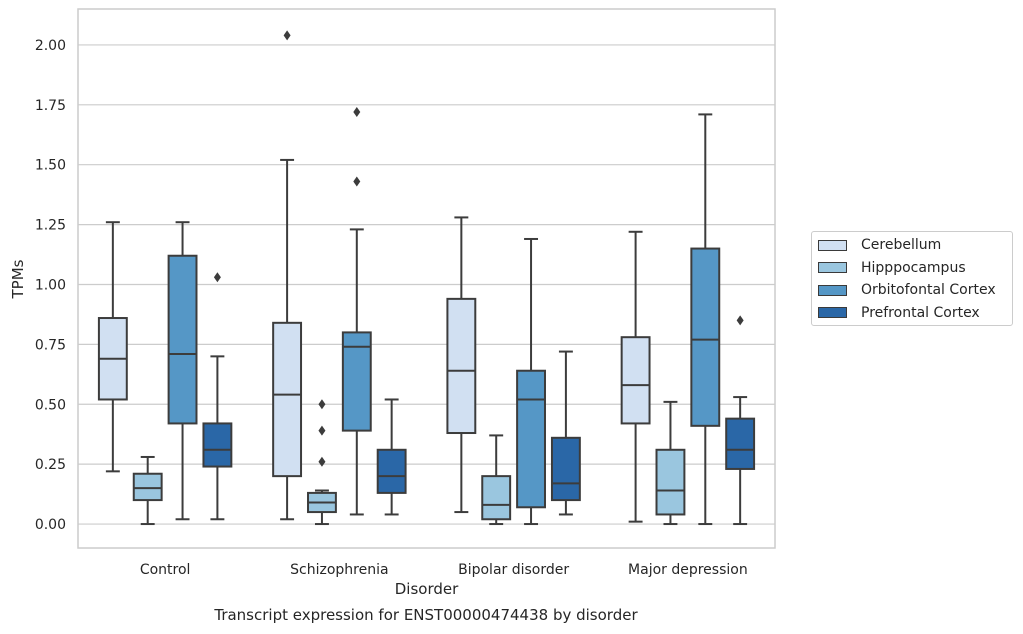  I want to click on y-tick-label: 1.75, so click(50, 106).